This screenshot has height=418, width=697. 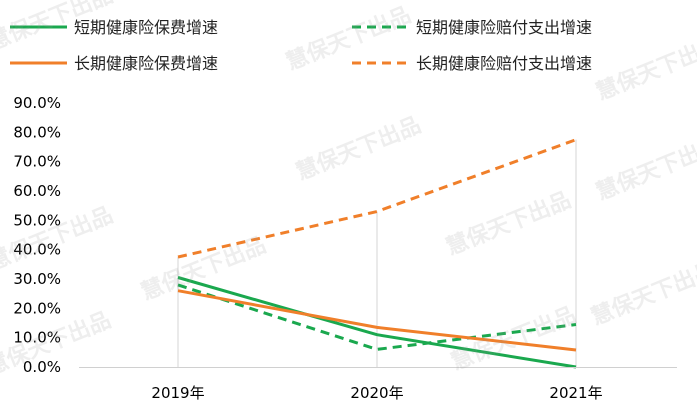 What do you see at coordinates (146, 27) in the screenshot?
I see `legend-label-1: 短期健康险保费增速` at bounding box center [146, 27].